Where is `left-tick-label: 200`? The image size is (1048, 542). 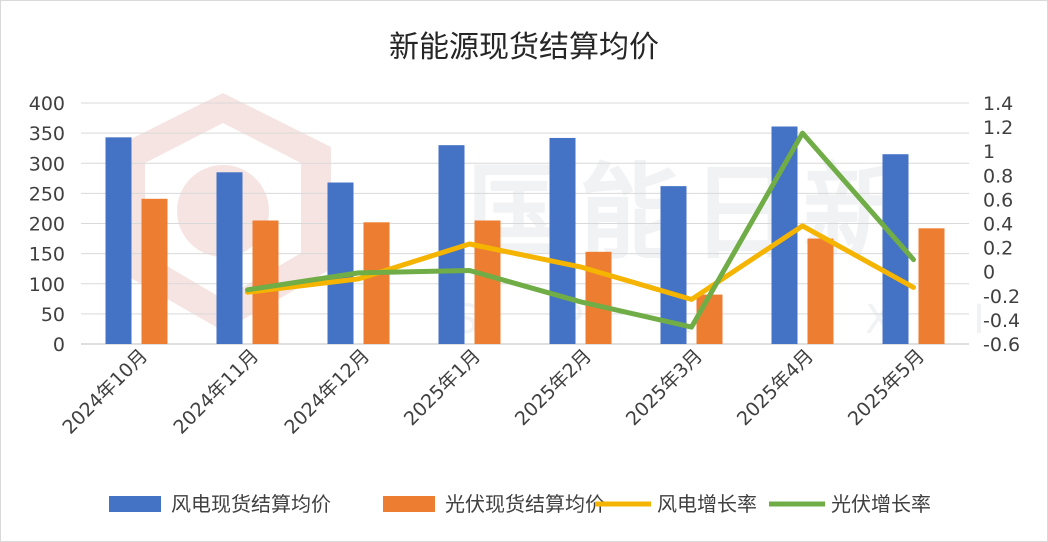
left-tick-label: 200 is located at coordinates (47, 225).